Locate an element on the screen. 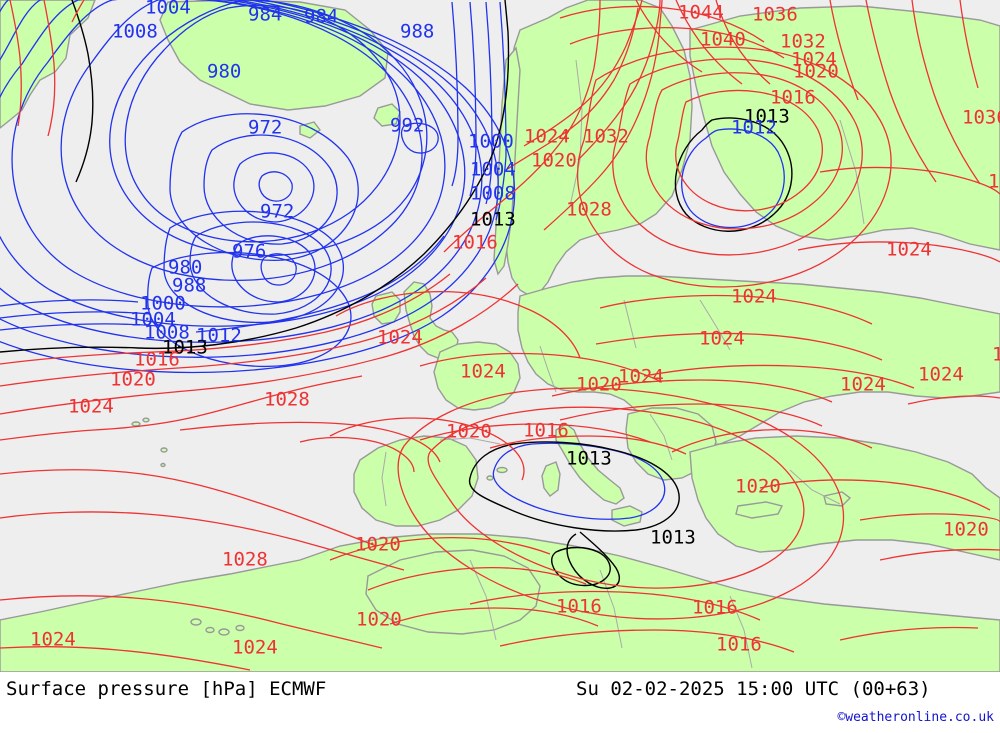 This screenshot has width=1000, height=733. isobar-1024-baltic is located at coordinates (737, 157).